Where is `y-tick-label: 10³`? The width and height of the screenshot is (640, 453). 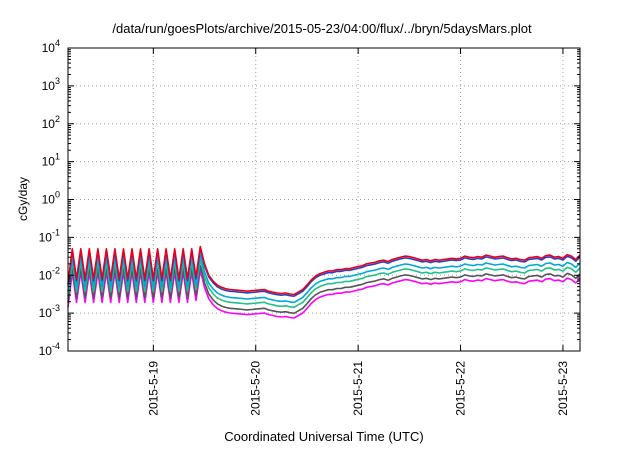 y-tick-label: 10³ is located at coordinates (51, 84).